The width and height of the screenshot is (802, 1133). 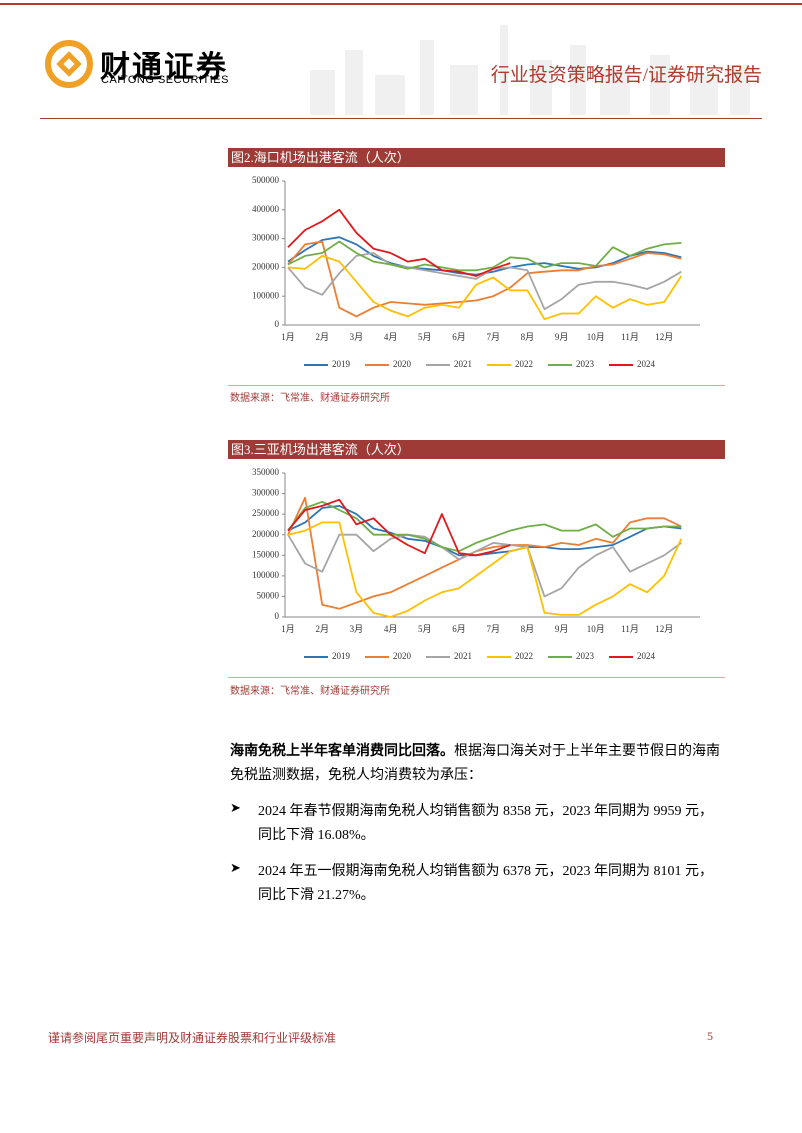 What do you see at coordinates (266, 180) in the screenshot?
I see `y-tick-label: 500000` at bounding box center [266, 180].